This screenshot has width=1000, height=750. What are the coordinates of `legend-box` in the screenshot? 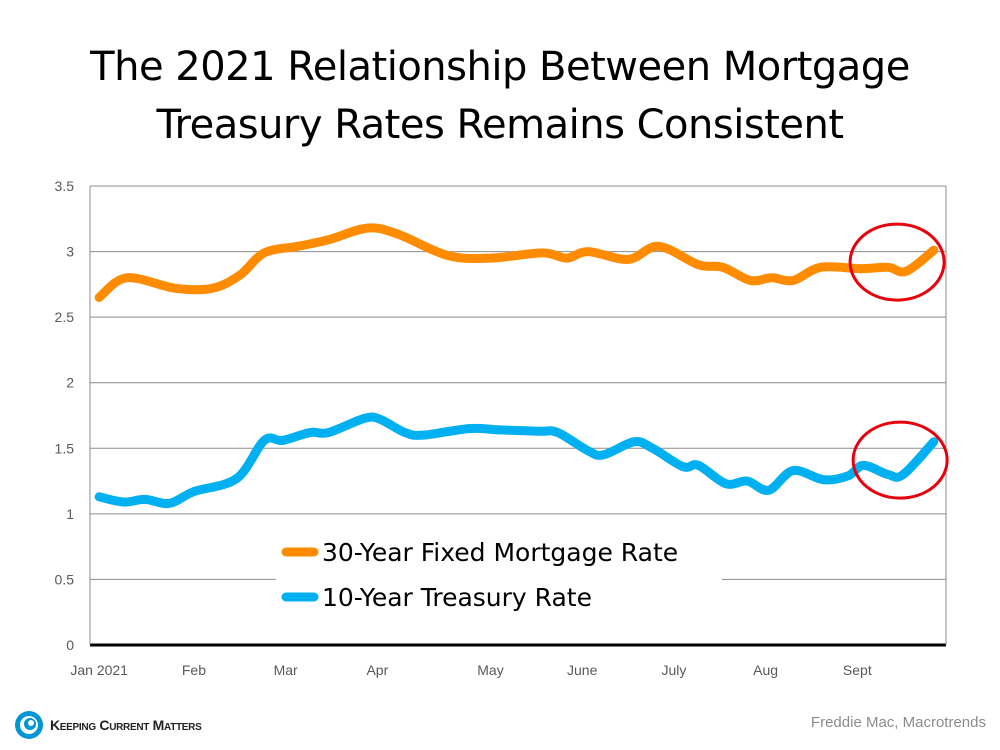 It's located at (499, 570).